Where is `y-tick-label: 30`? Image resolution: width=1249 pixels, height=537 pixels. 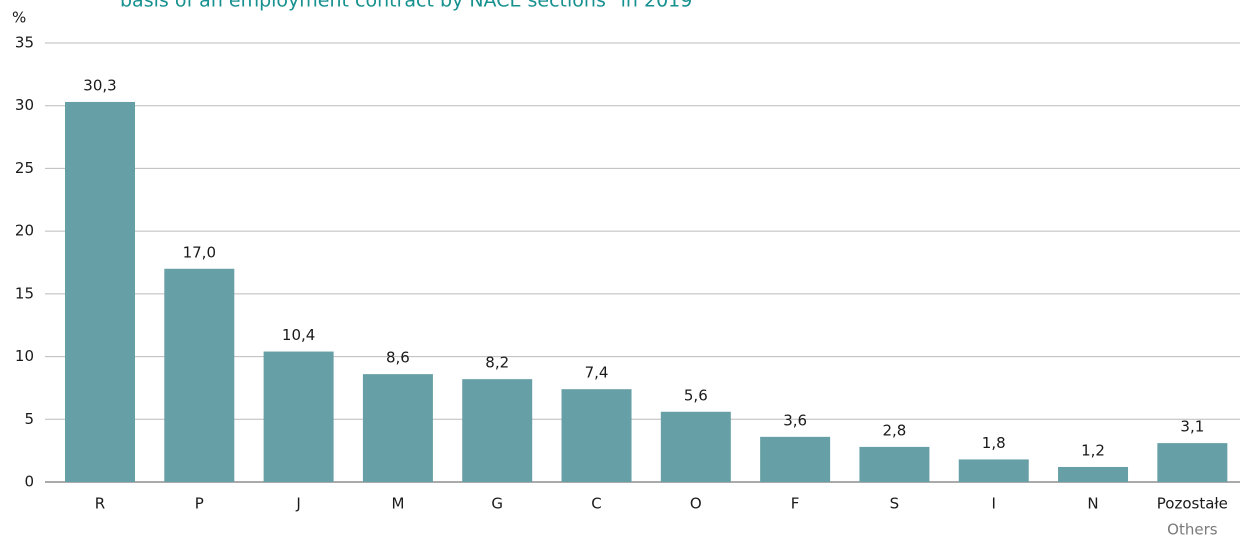 y-tick-label: 30 is located at coordinates (24, 105).